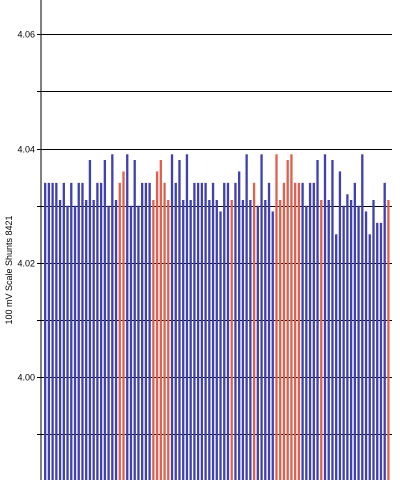 The image size is (400, 480). I want to click on y-tick-label: 4.06, so click(26, 35).